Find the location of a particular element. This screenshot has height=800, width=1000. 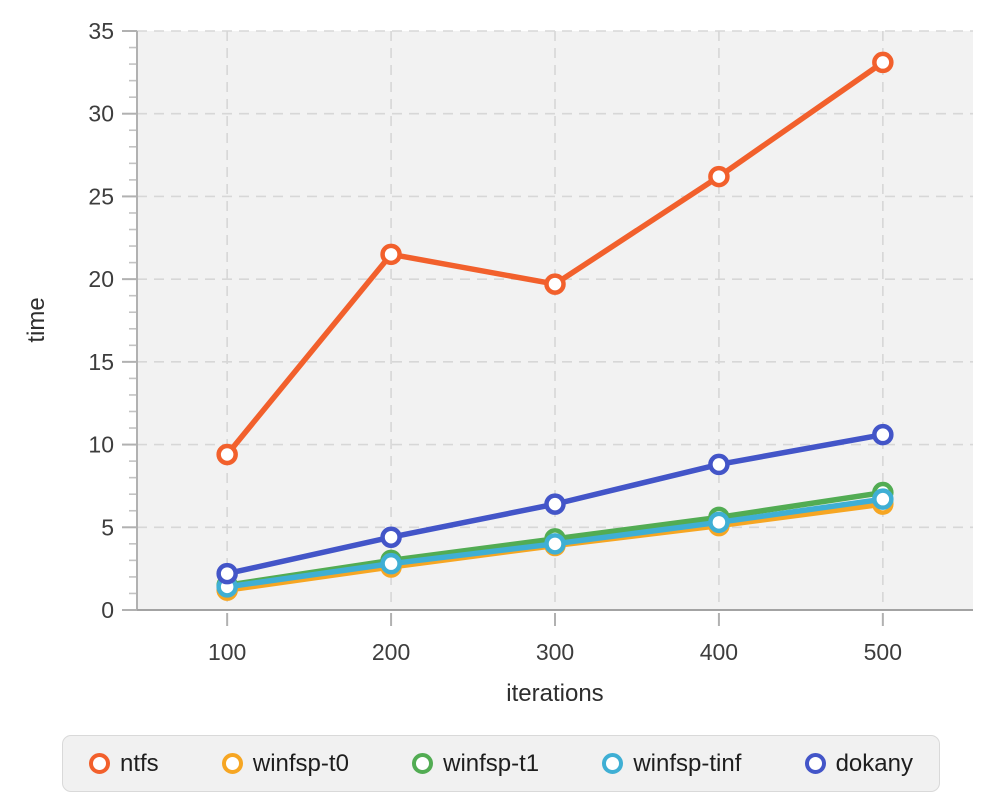

y-tick-label: 30 is located at coordinates (101, 114).